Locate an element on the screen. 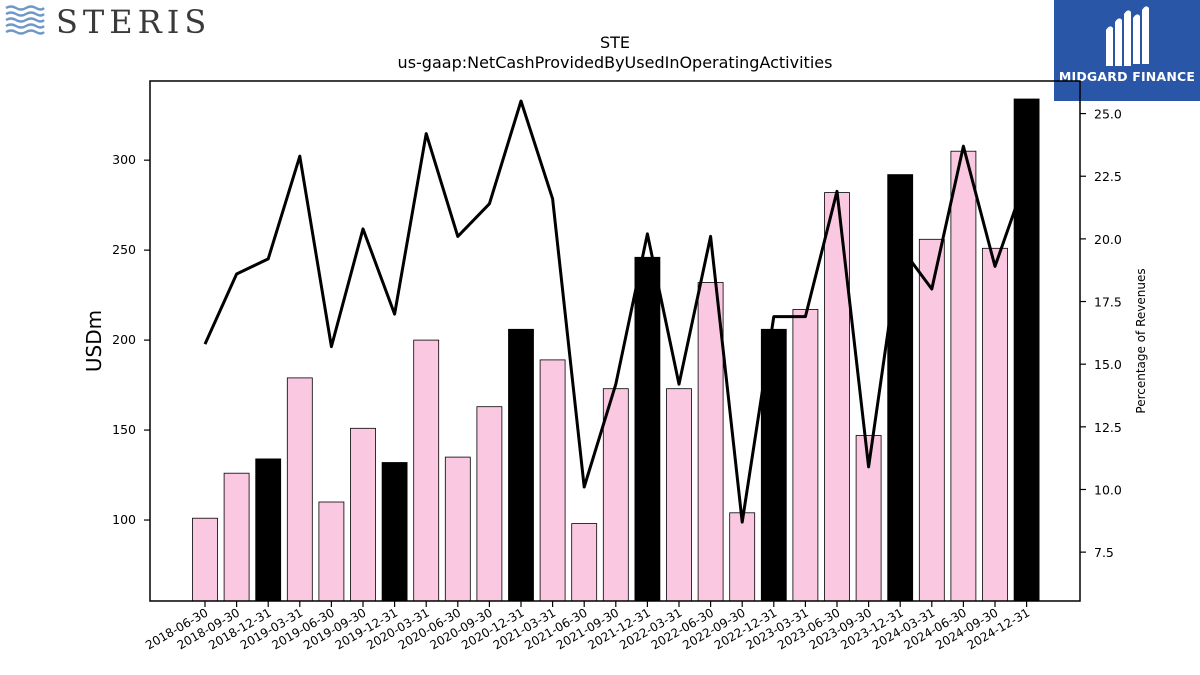 This screenshot has height=675, width=1200. y-tick-label-100: 100 is located at coordinates (124, 519).